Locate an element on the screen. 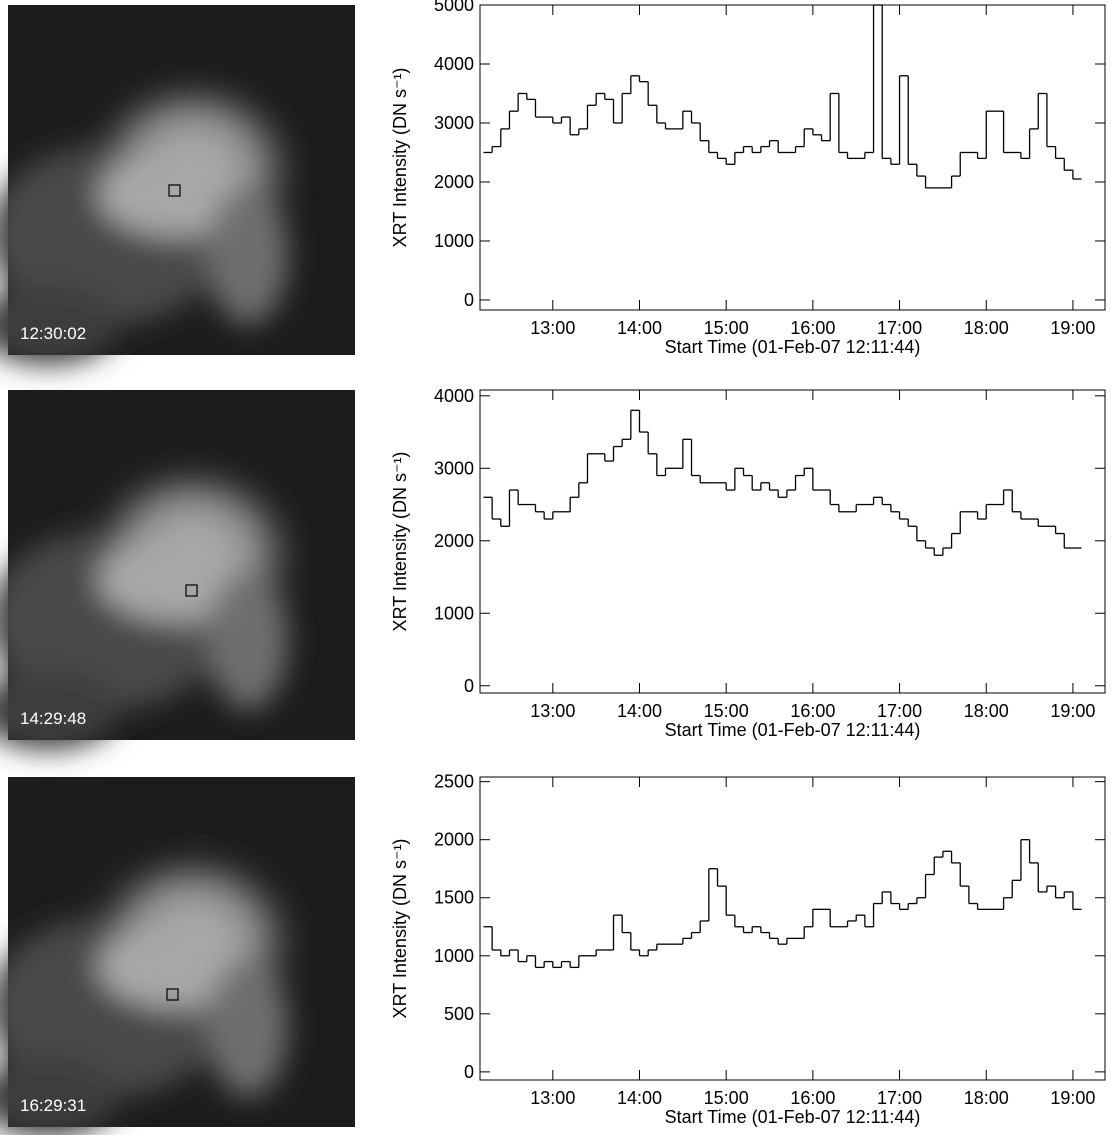 This screenshot has height=1140, width=1112. y-tick-label: 5000 is located at coordinates (454, 7).